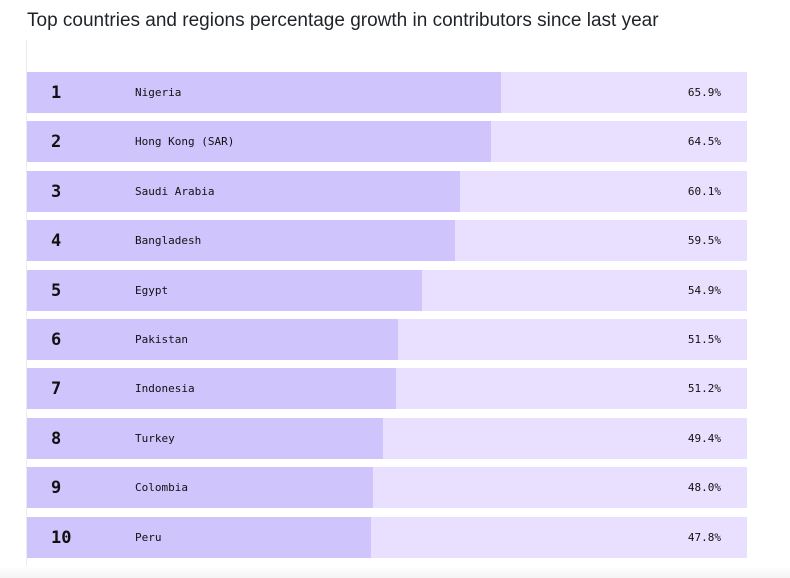 The width and height of the screenshot is (790, 578). I want to click on rank-label: 10, so click(61, 537).